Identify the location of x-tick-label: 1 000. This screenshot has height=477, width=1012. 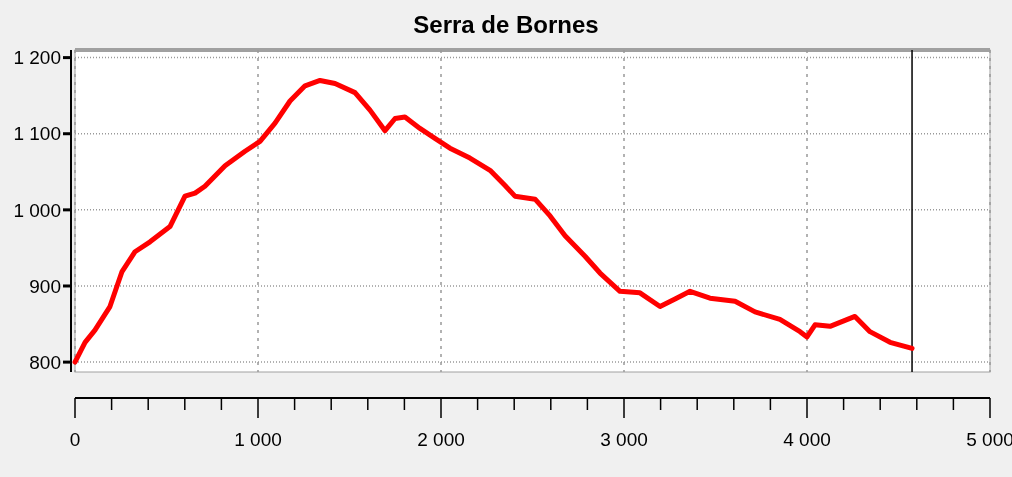
(258, 439).